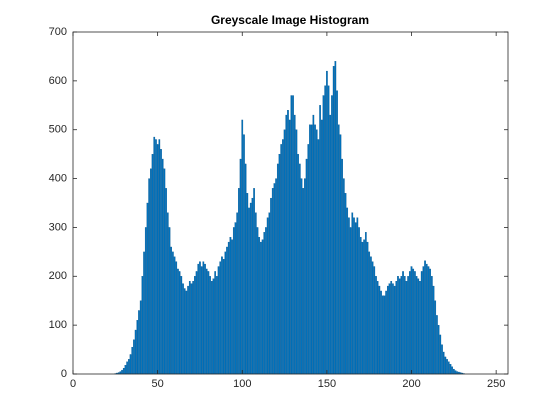  I want to click on x-tick-label: 150, so click(327, 384).